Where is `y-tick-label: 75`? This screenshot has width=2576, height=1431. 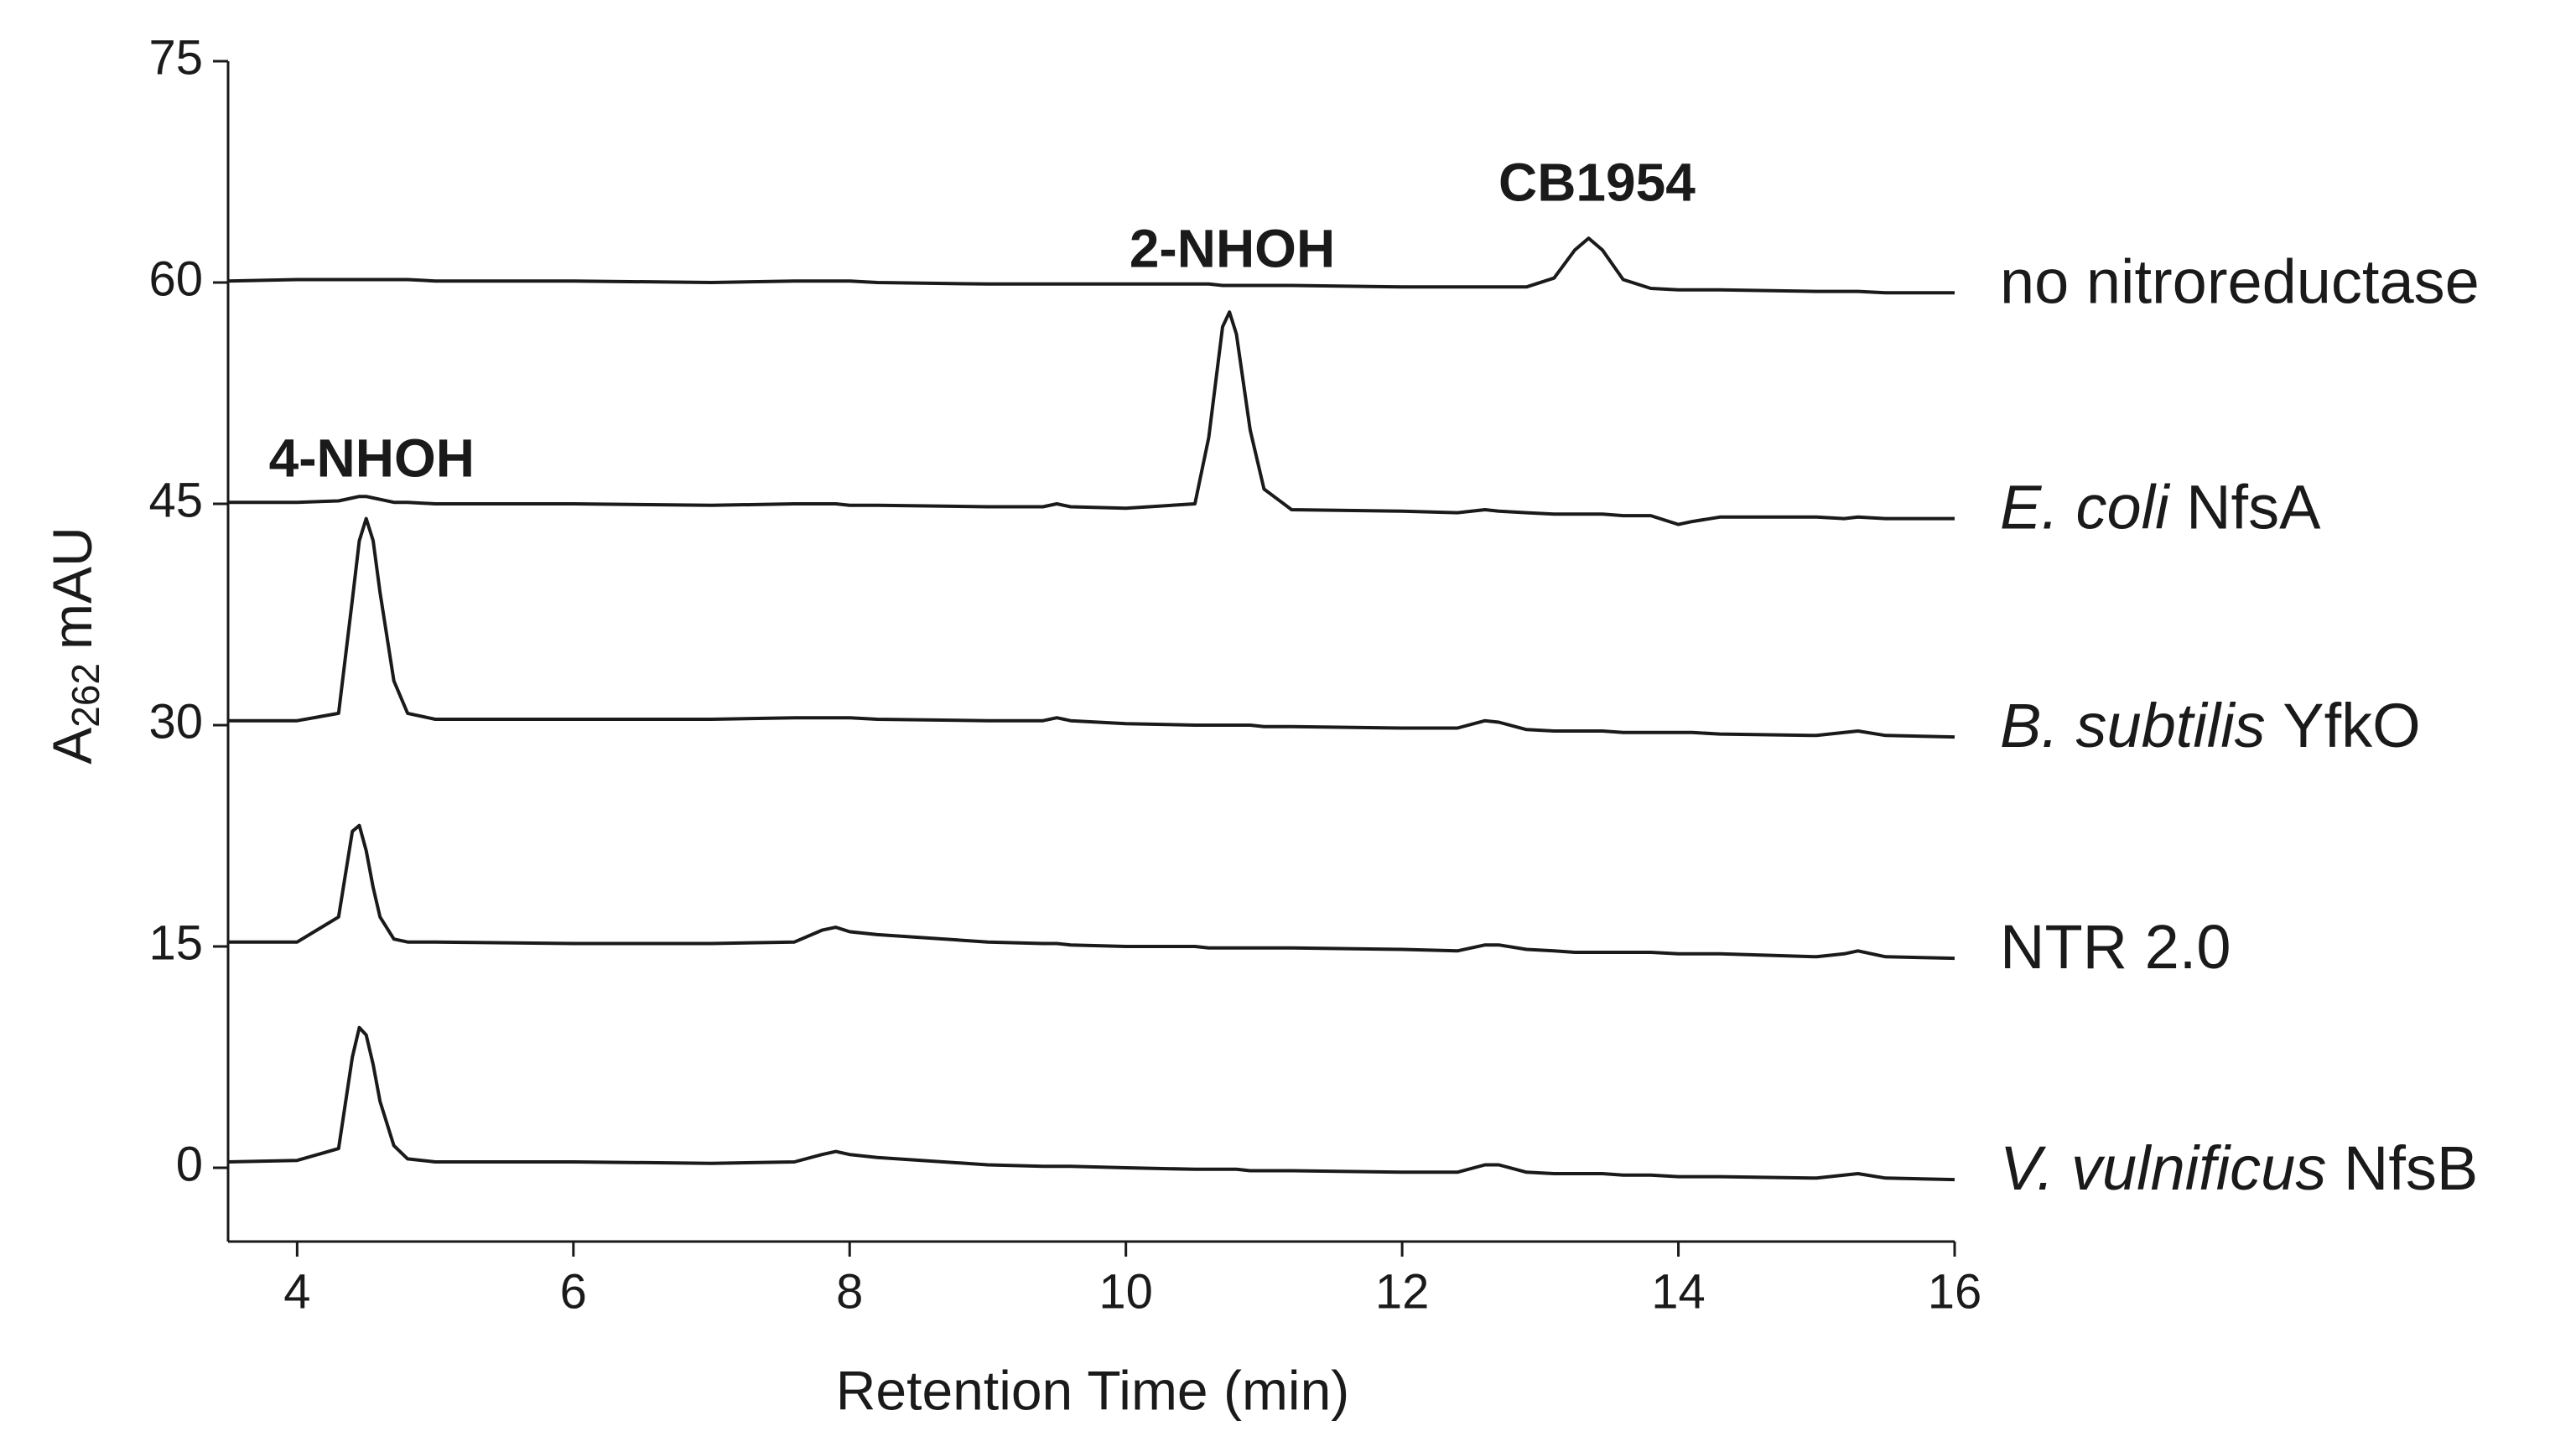 y-tick-label: 75 is located at coordinates (175, 57).